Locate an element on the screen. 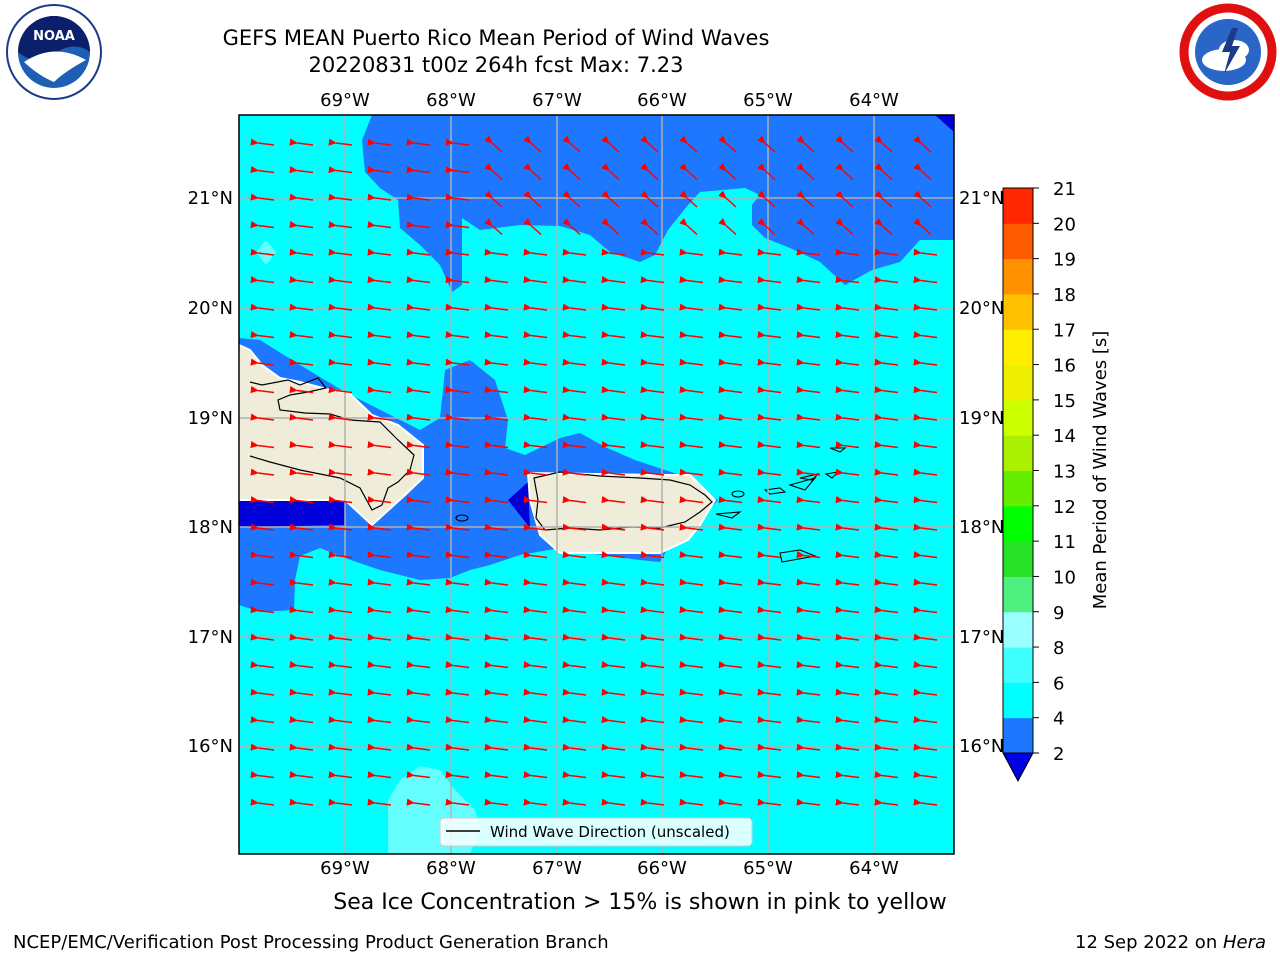 The height and width of the screenshot is (960, 1280). chart-subtitle: 20220831 t00z 264h fcst Max: 7.23 is located at coordinates (496, 65).